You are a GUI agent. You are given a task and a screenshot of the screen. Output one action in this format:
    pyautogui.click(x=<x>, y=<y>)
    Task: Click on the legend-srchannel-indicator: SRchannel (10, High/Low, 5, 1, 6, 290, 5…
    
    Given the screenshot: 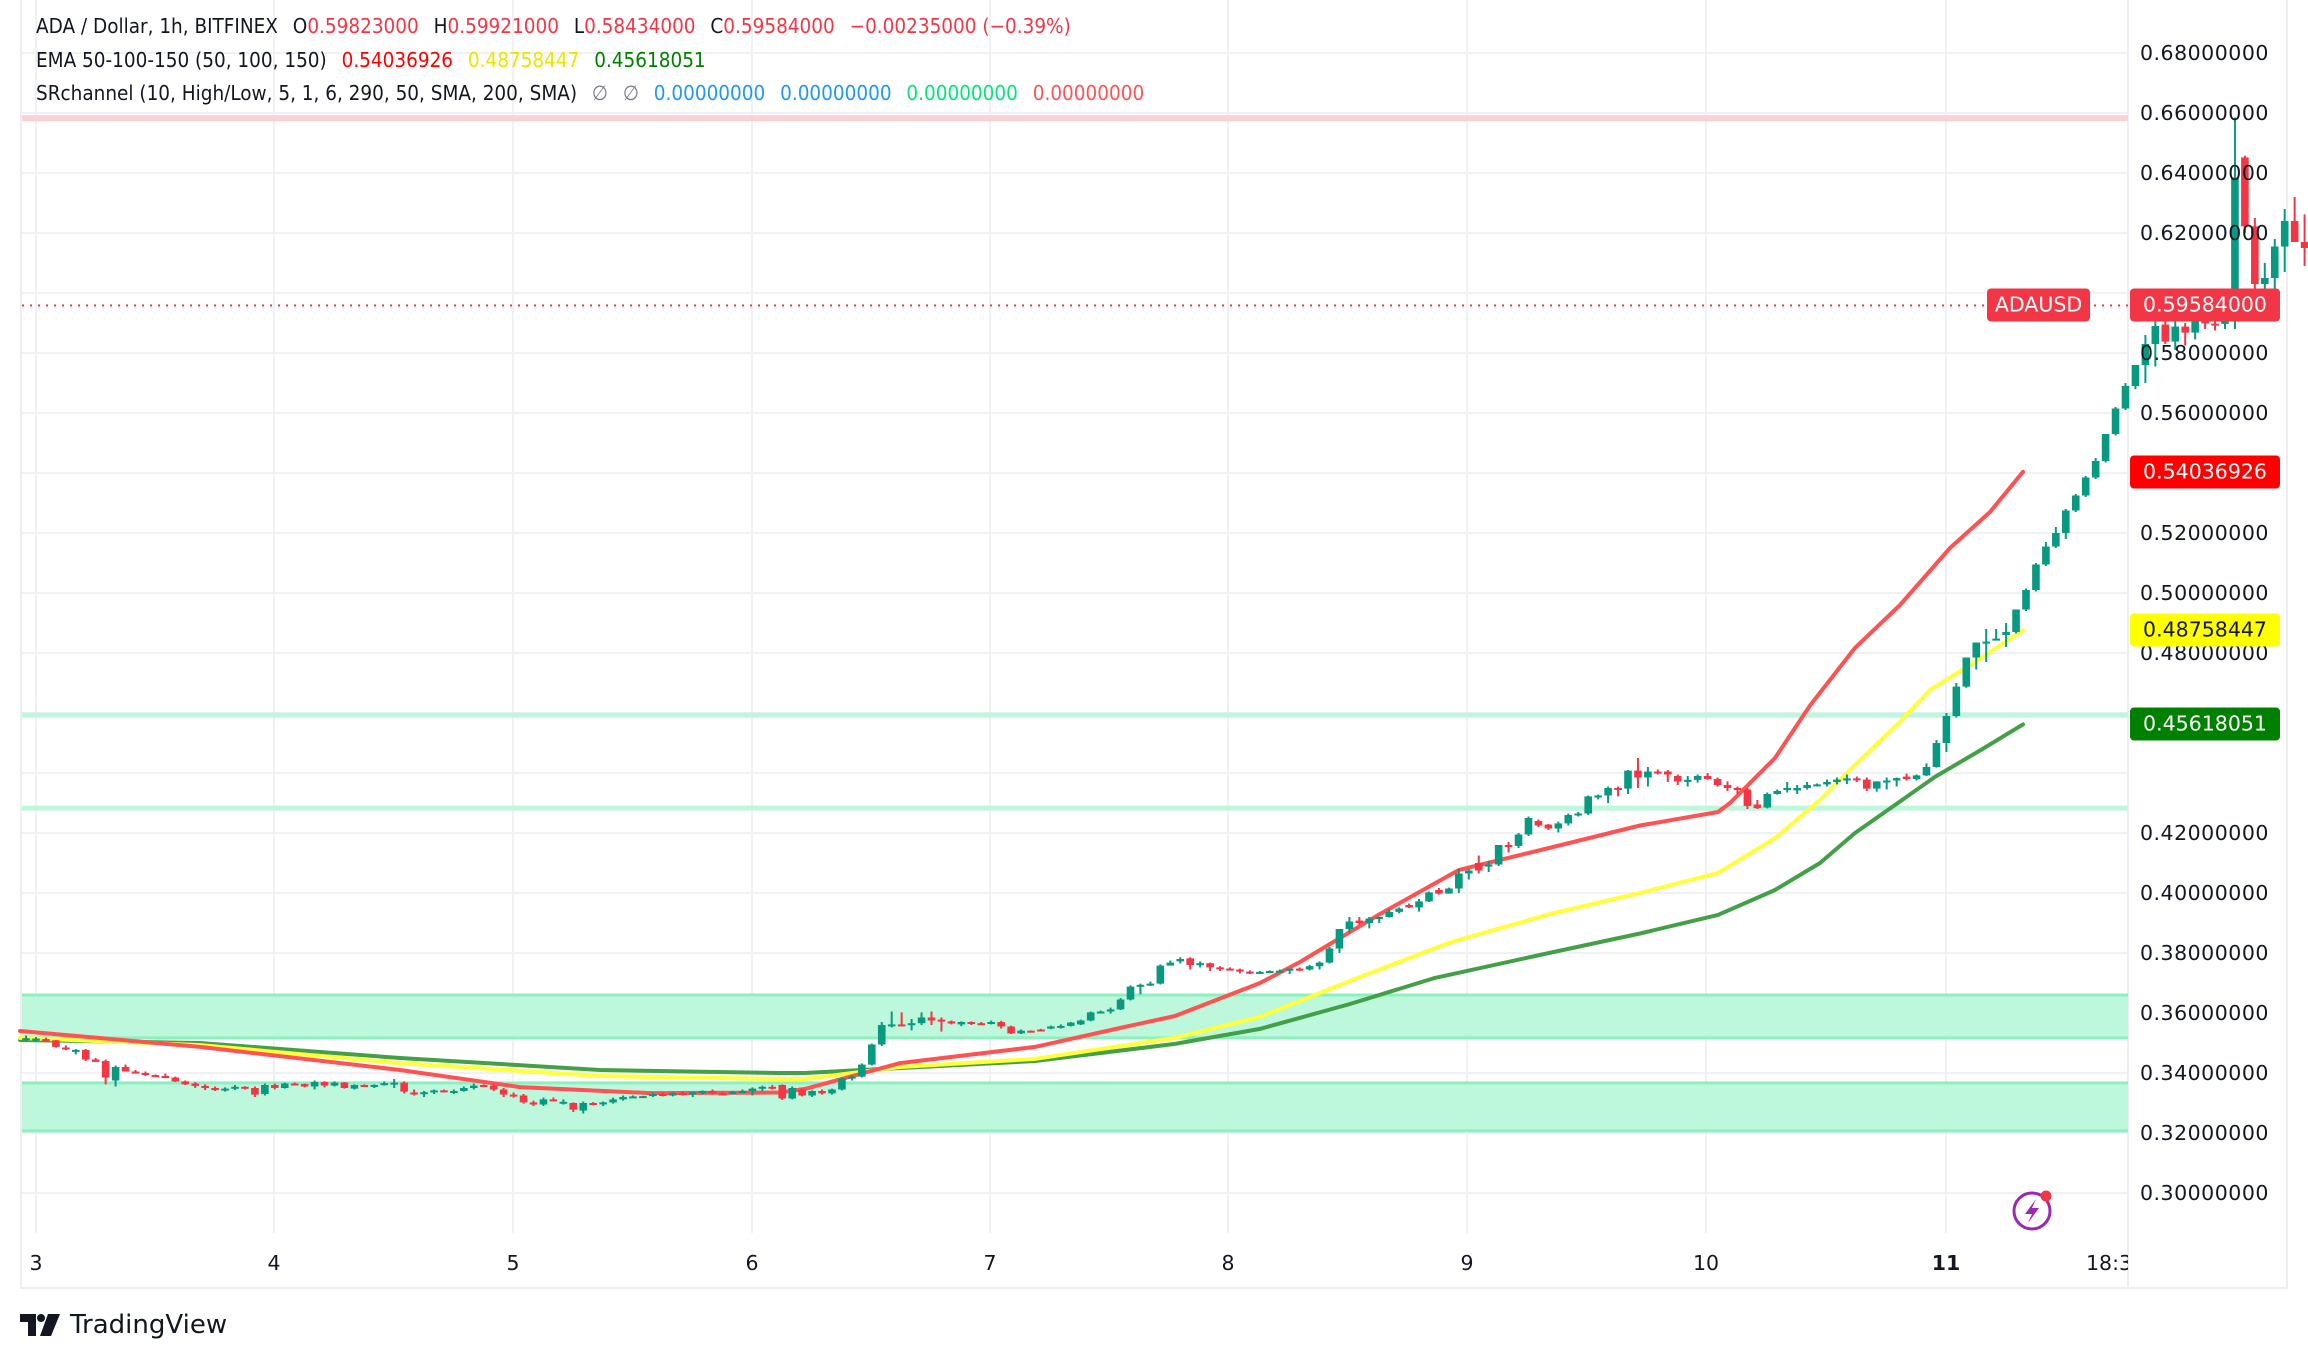 What is the action you would take?
    pyautogui.click(x=594, y=94)
    